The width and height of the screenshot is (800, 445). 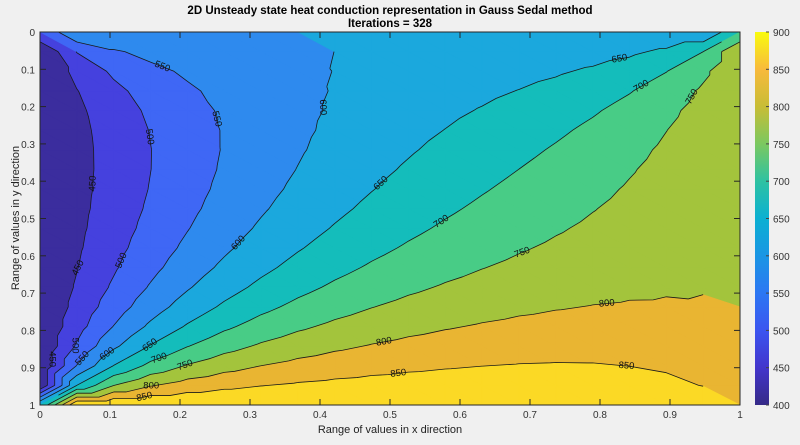 What do you see at coordinates (28, 108) in the screenshot?
I see `y-tick-label: 0.2` at bounding box center [28, 108].